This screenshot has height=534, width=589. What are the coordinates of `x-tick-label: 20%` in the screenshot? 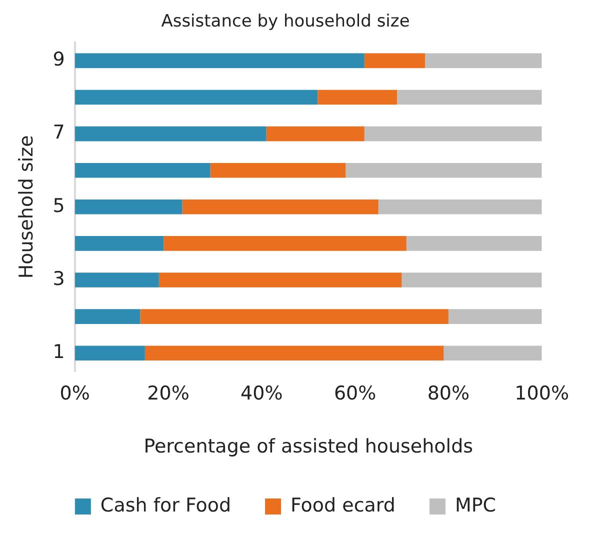 It's located at (168, 393).